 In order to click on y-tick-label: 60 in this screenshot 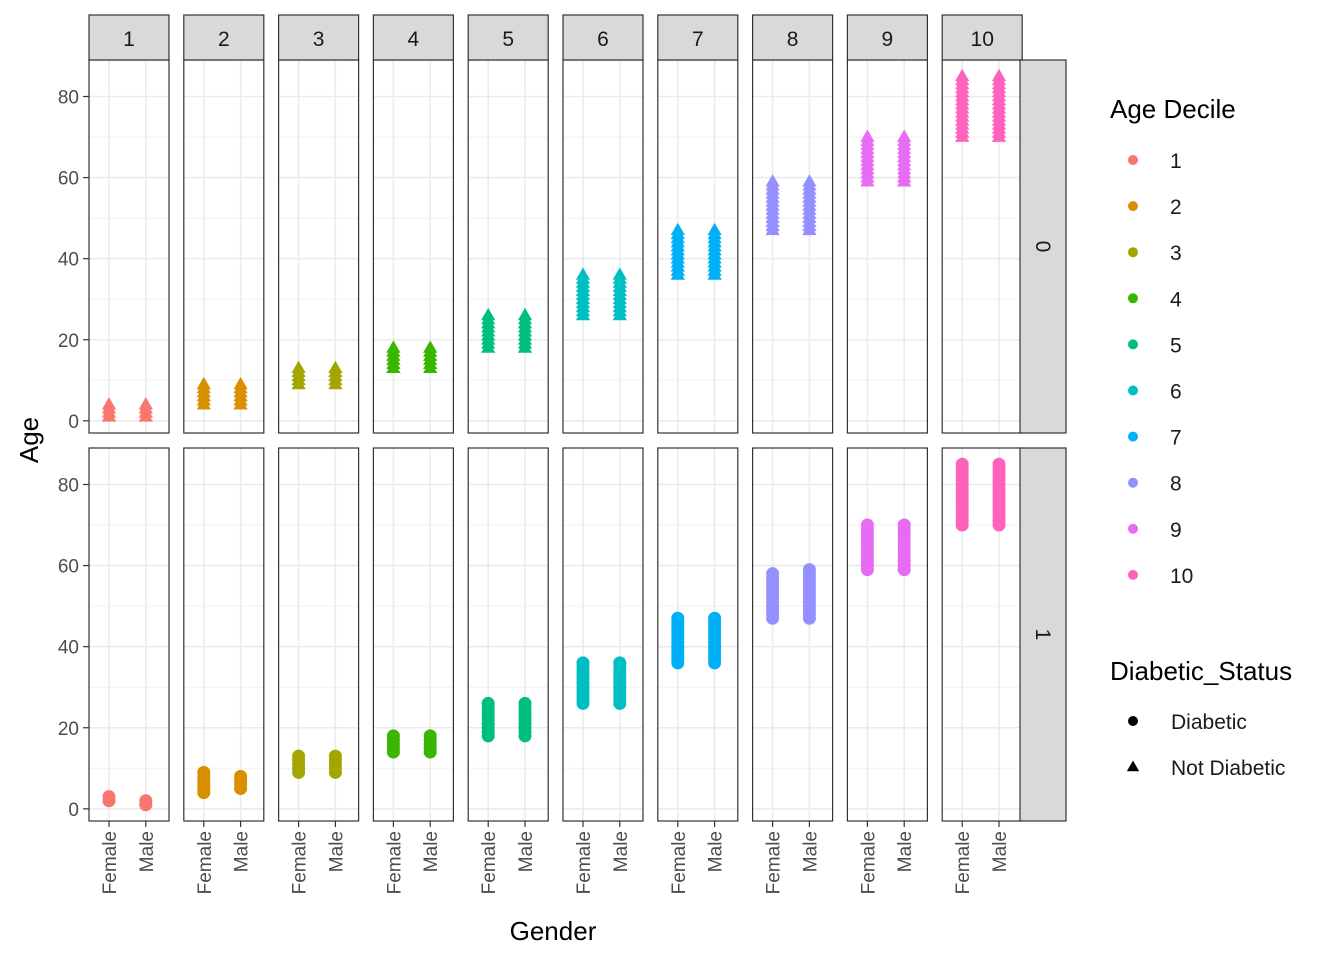, I will do `click(68, 179)`.